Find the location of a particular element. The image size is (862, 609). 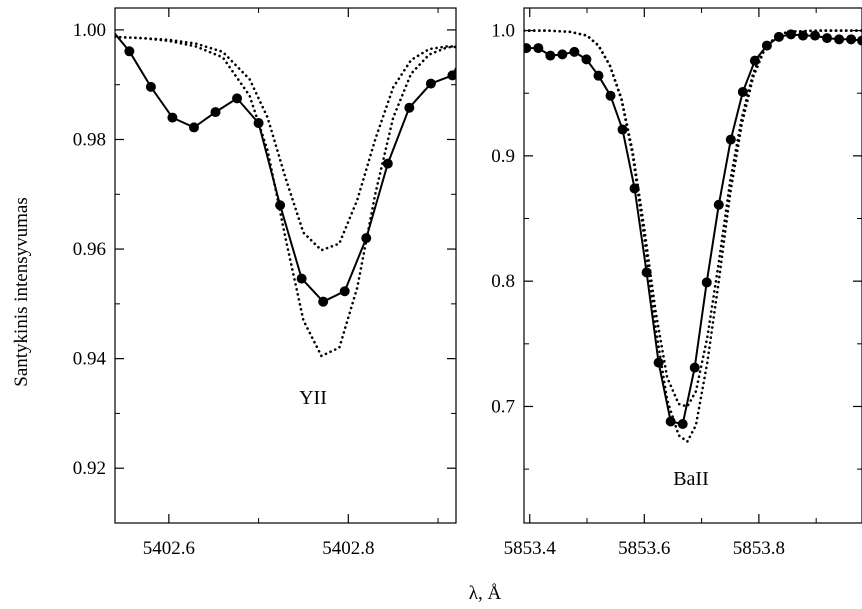

baii-y-tick-label: 0.9 is located at coordinates (503, 156).